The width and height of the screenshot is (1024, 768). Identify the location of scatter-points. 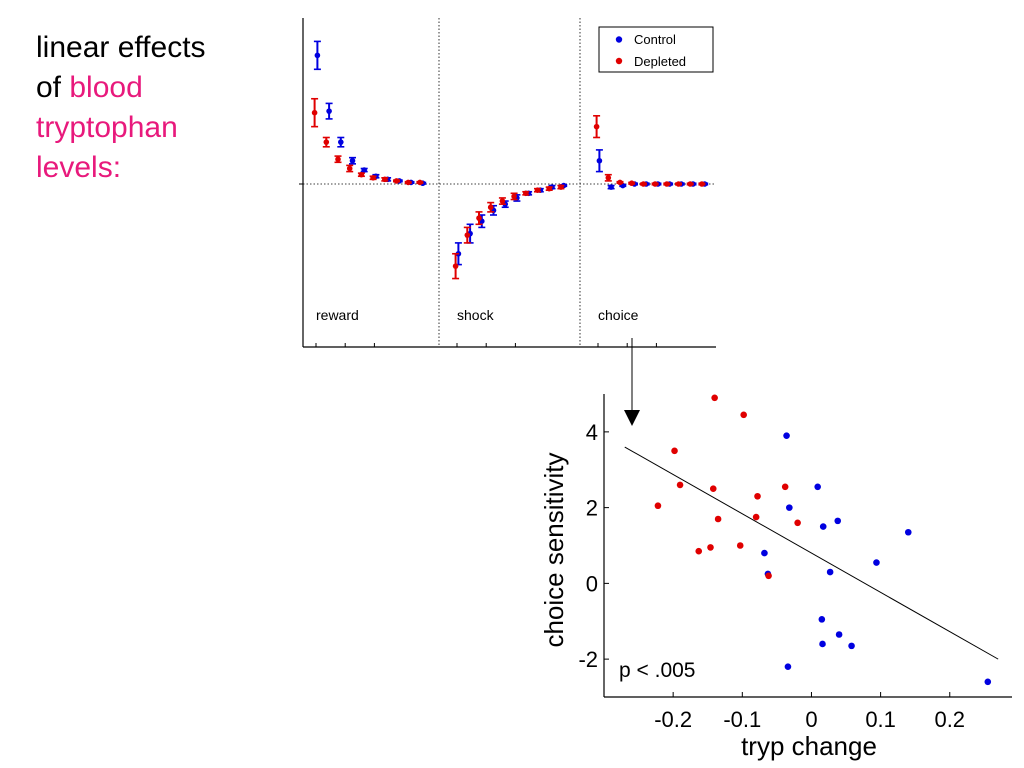
(823, 540).